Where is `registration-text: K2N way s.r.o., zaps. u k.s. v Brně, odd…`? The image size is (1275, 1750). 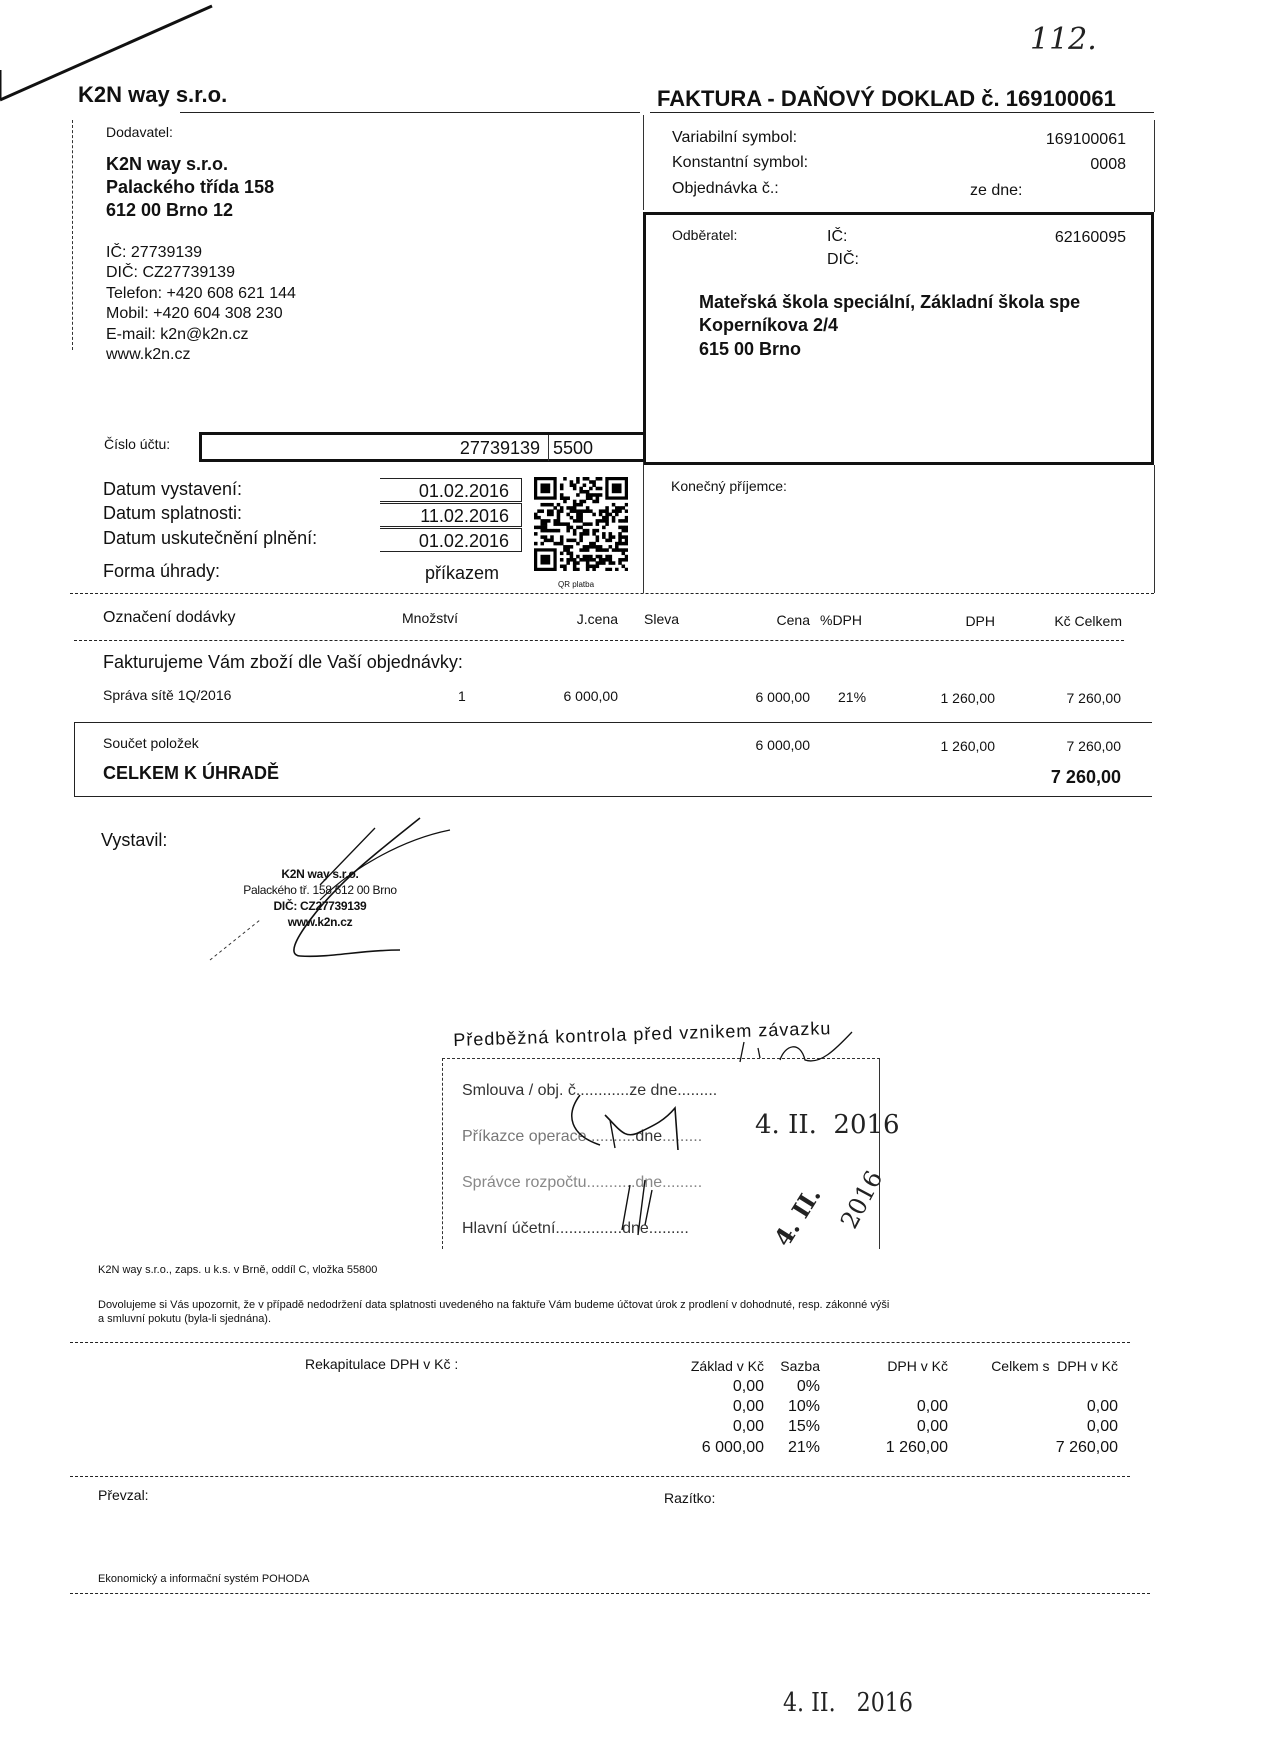 registration-text: K2N way s.r.o., zaps. u k.s. v Brně, odd… is located at coordinates (238, 1270).